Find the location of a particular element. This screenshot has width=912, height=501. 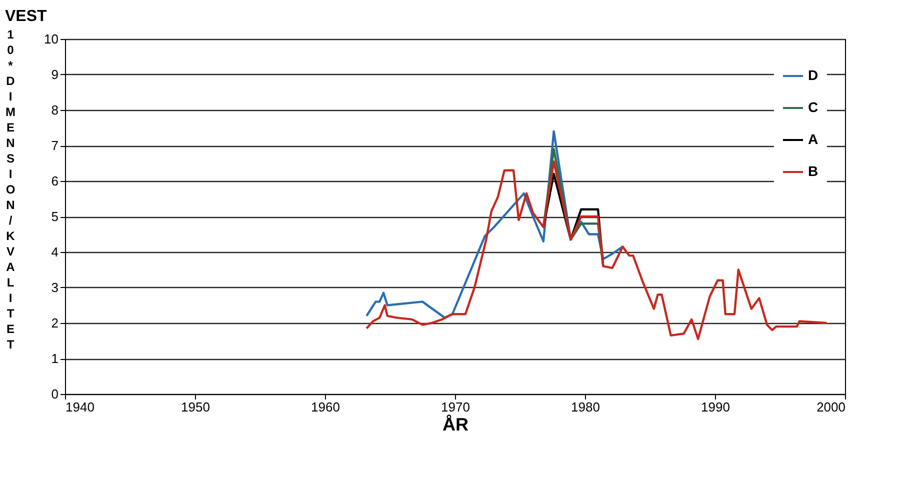

legend-label: D is located at coordinates (813, 75).